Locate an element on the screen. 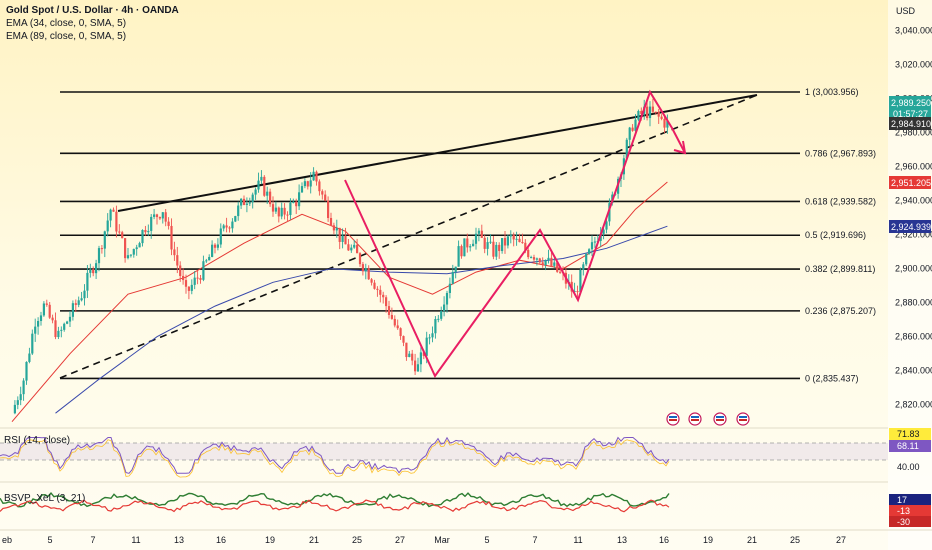 Image resolution: width=932 pixels, height=550 pixels. ema34-value: 2,951.205 is located at coordinates (911, 183).